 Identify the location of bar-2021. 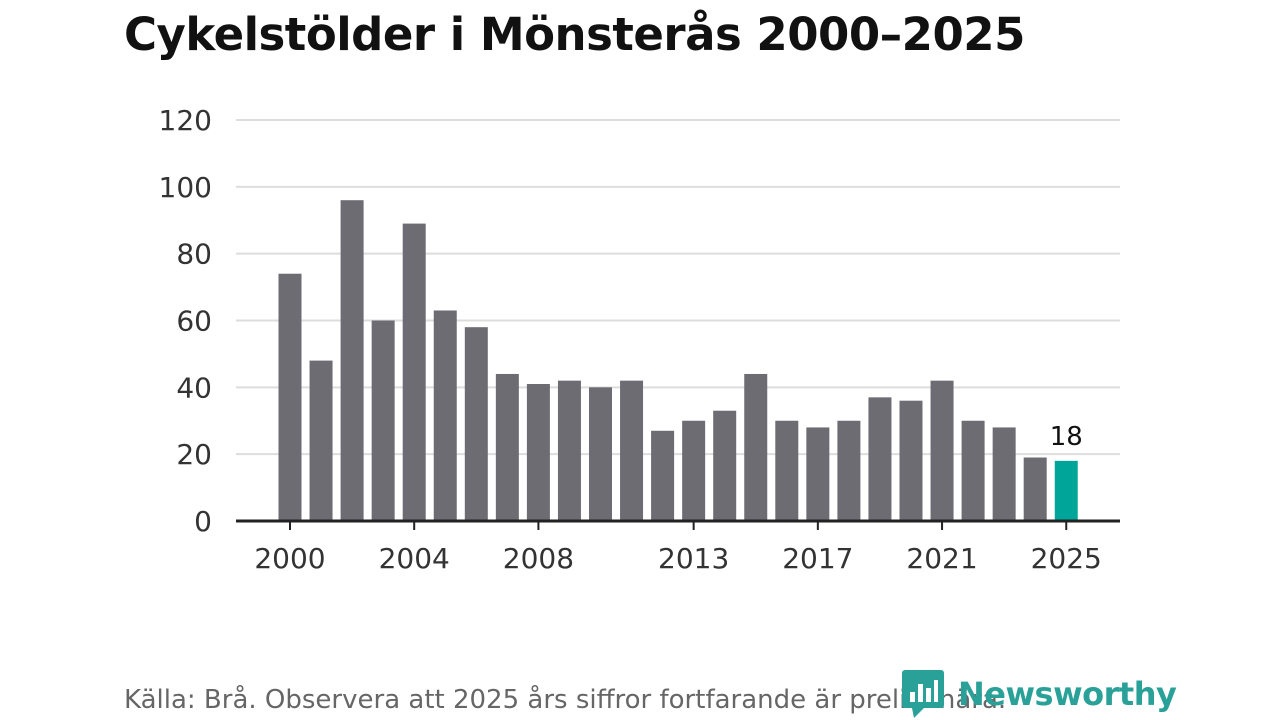
(942, 450).